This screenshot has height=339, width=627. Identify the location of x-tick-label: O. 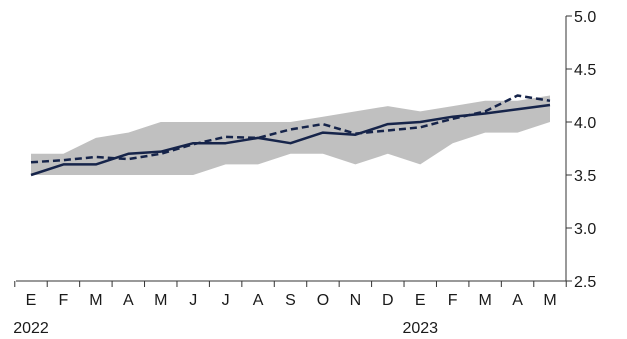
(323, 300).